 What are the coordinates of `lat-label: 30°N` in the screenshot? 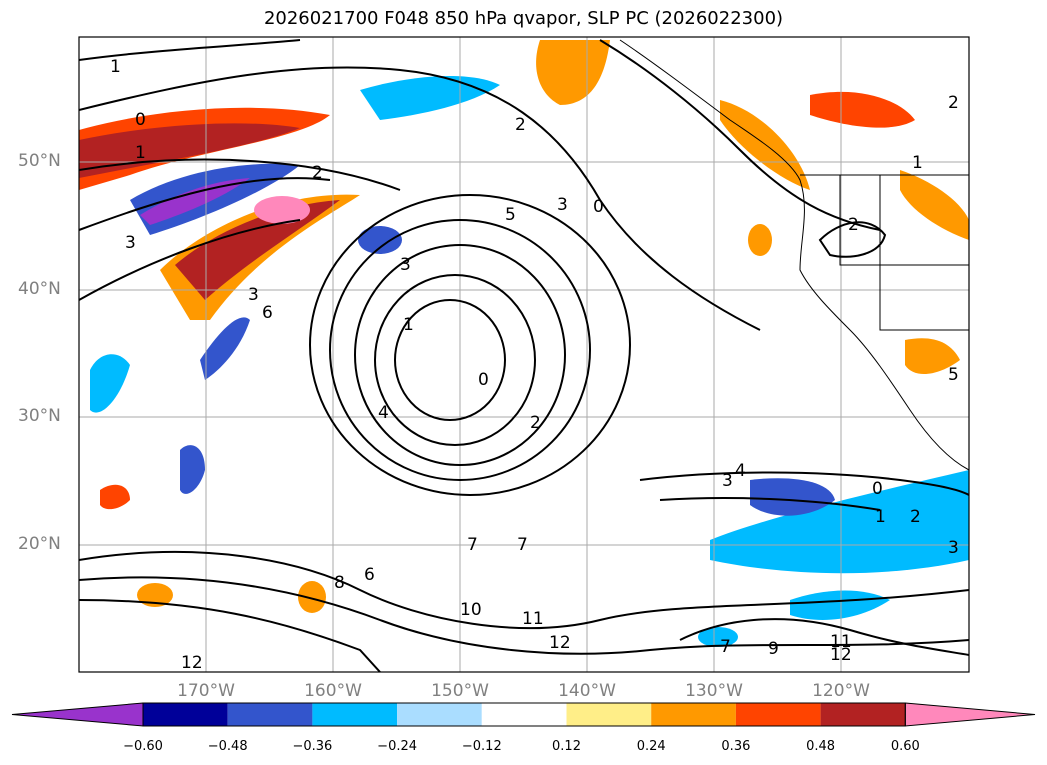 It's located at (39, 416).